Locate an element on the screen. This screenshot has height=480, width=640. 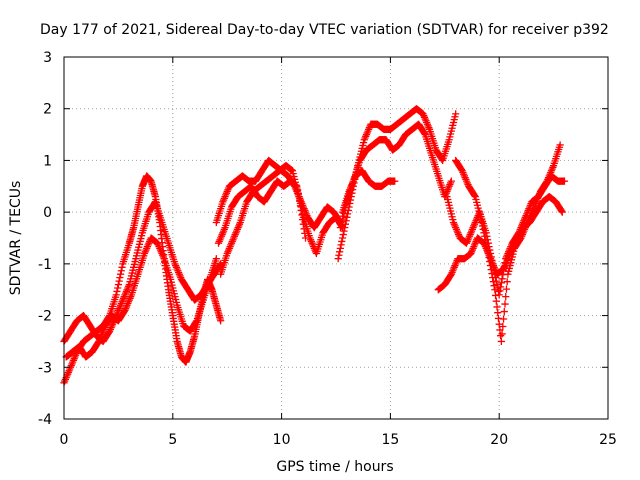
y-axis-title: SDTVAR / TECUs is located at coordinates (16, 238).